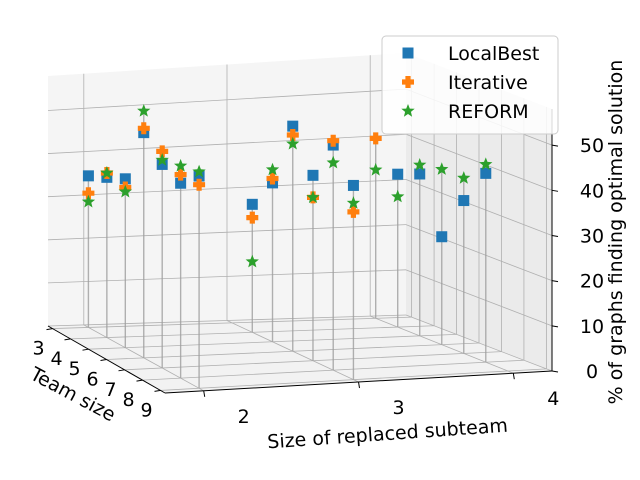 The image size is (640, 480). I want to click on legend-label-localbest: LocalBest, so click(493, 54).